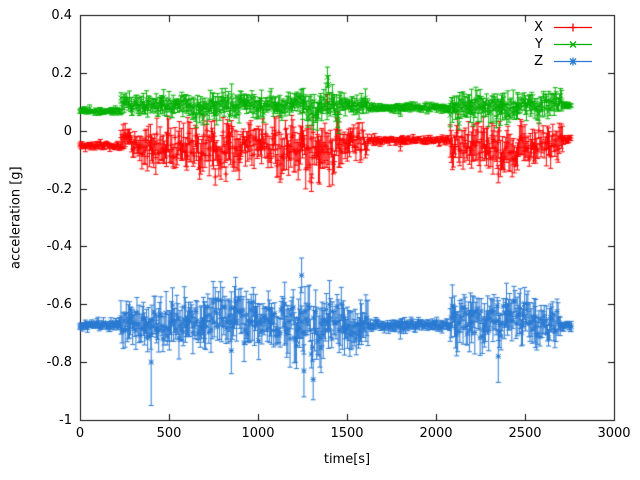 The height and width of the screenshot is (480, 640). What do you see at coordinates (67, 131) in the screenshot?
I see `y-tick-label: 0` at bounding box center [67, 131].